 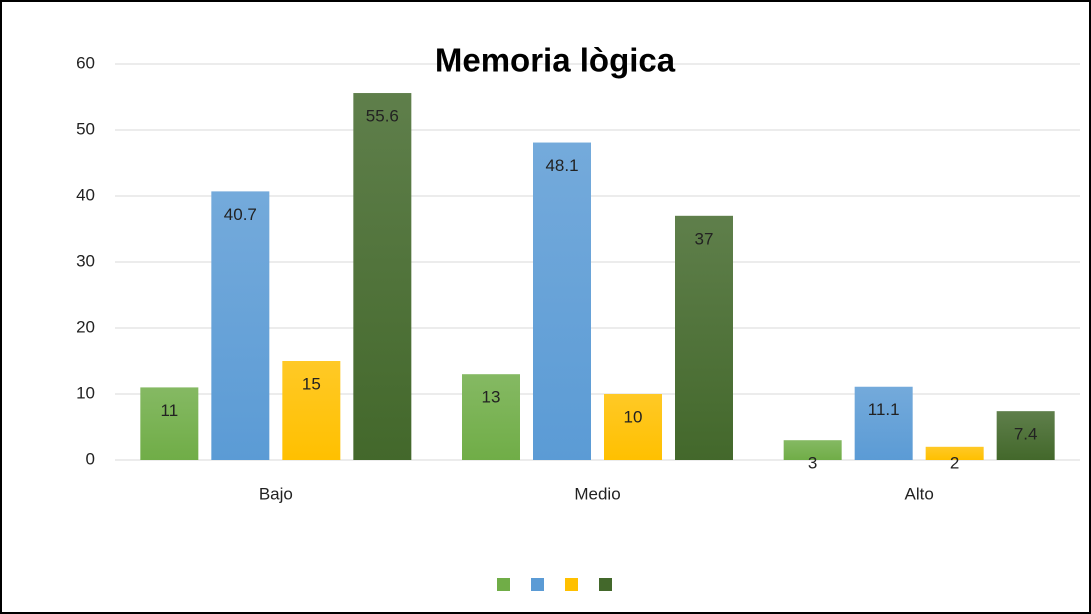 What do you see at coordinates (170, 410) in the screenshot?
I see `data-label: 11` at bounding box center [170, 410].